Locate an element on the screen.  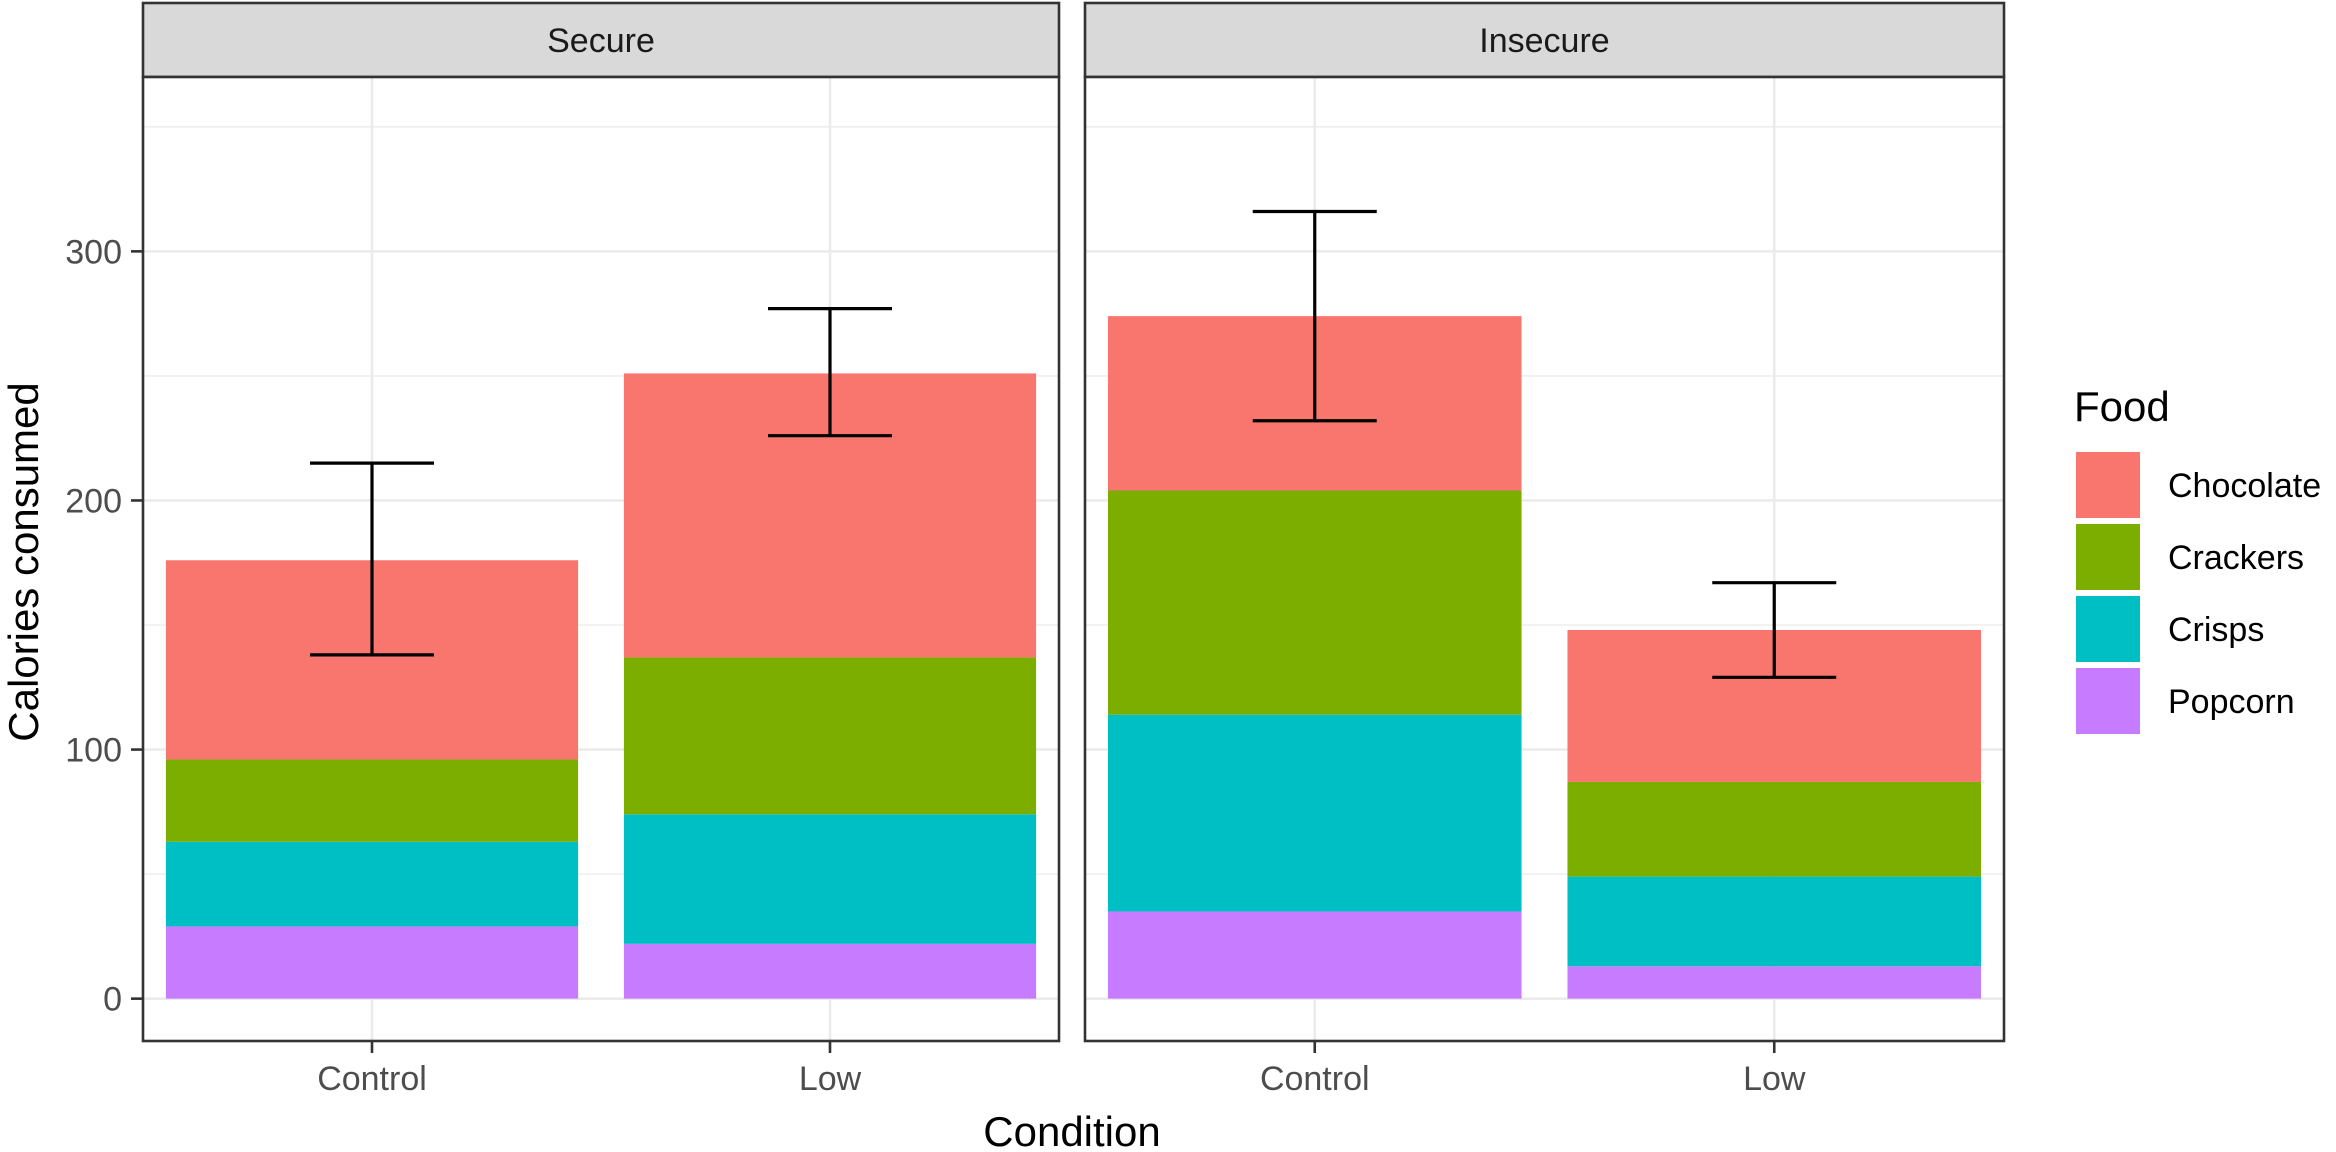
x-tick-label-secure-control: Control is located at coordinates (372, 1079).